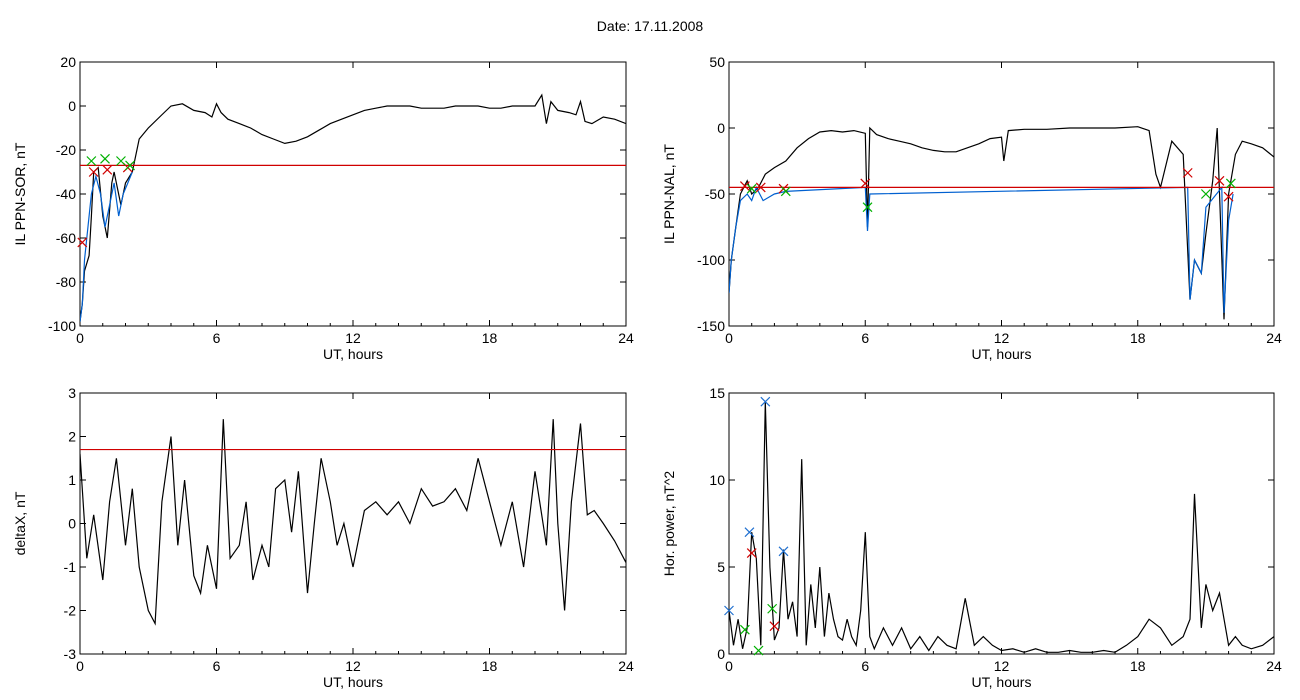 This screenshot has height=700, width=1300. What do you see at coordinates (72, 393) in the screenshot?
I see `panel-3-ytick-label: 3` at bounding box center [72, 393].